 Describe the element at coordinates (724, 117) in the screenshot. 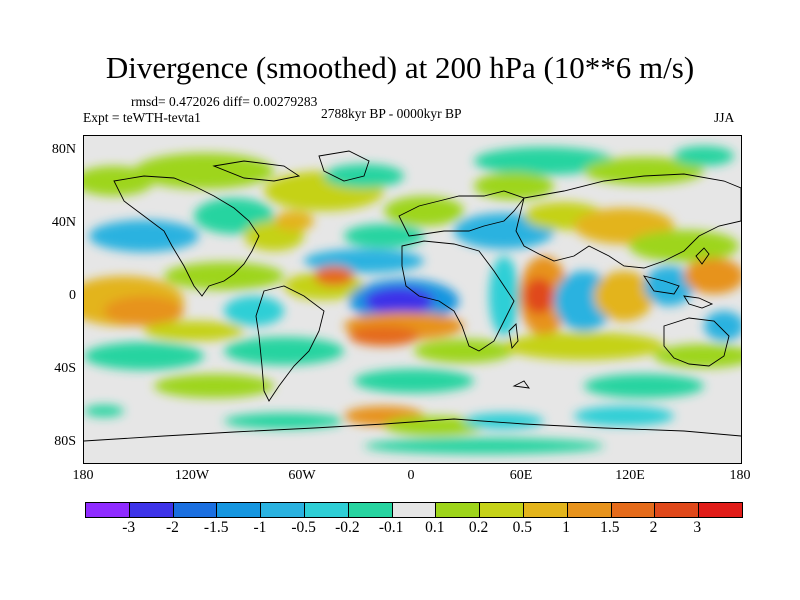

I see `season-label: JJA` at that location.